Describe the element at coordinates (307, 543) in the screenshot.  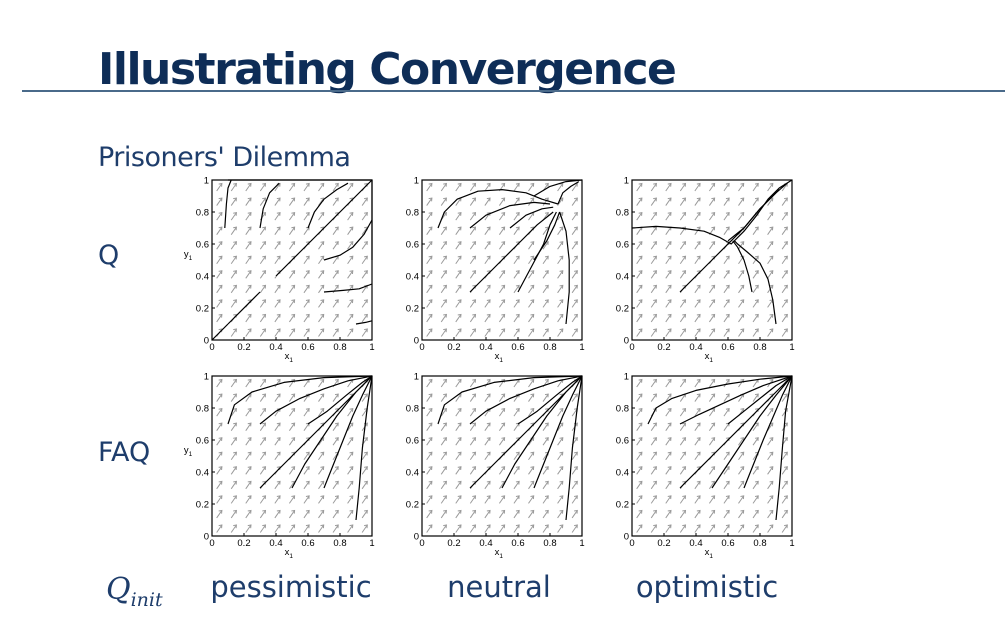
I see `x-tick-label: 0.6` at that location.